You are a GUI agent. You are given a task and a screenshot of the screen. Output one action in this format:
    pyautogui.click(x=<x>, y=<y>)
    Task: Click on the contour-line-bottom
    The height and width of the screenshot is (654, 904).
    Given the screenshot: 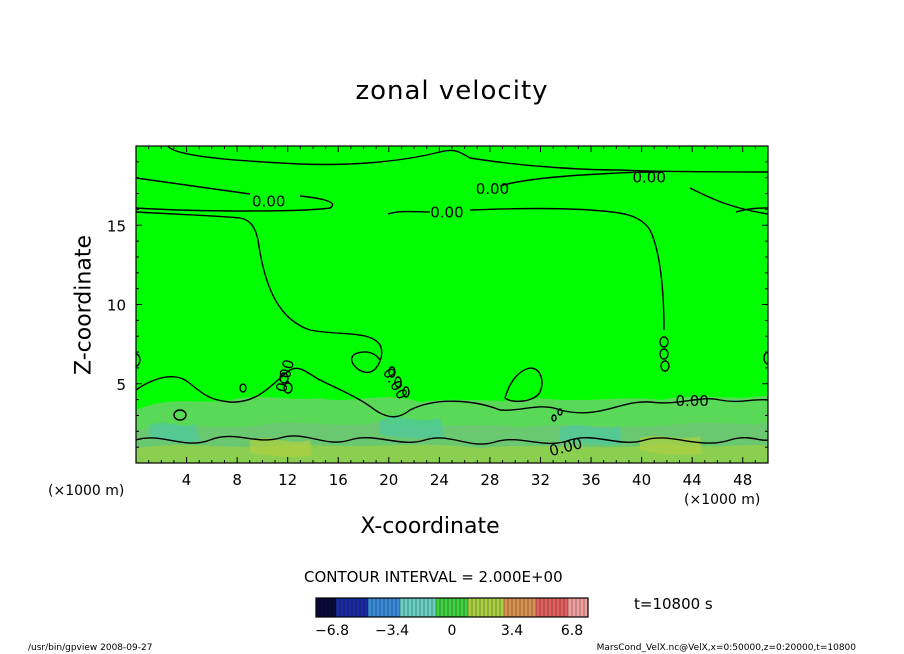 What is the action you would take?
    pyautogui.click(x=452, y=440)
    